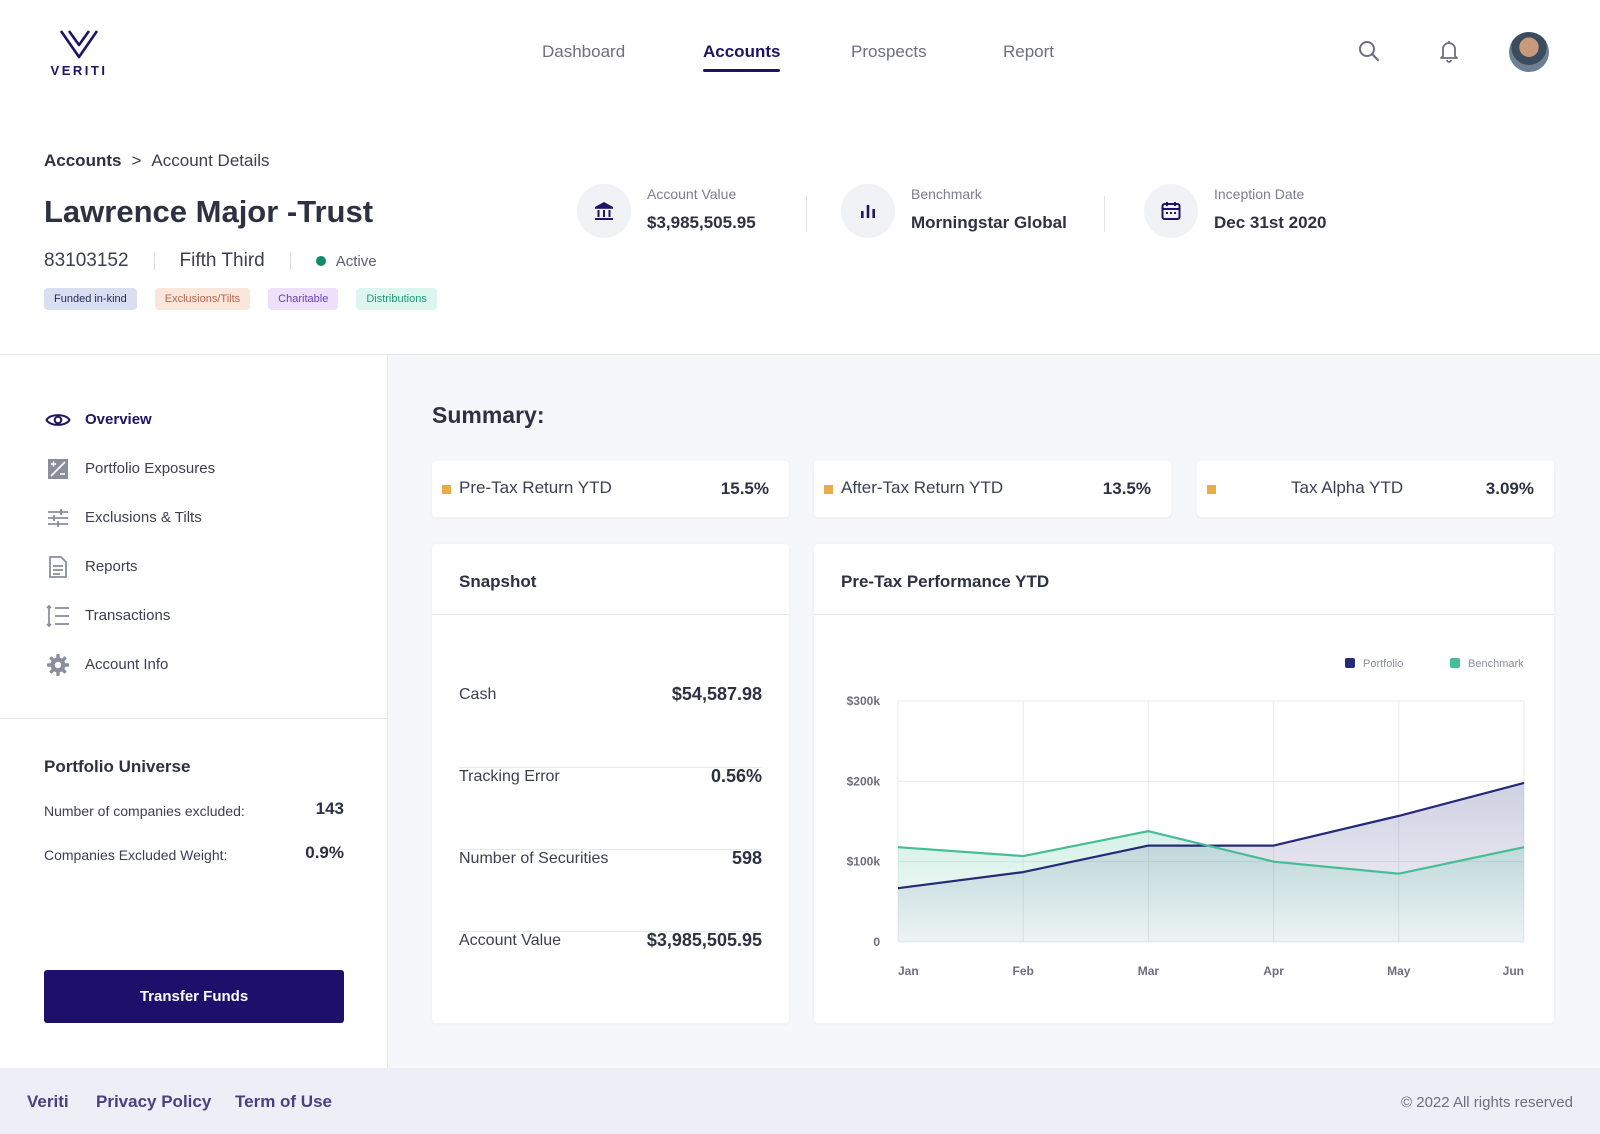 Image resolution: width=1600 pixels, height=1134 pixels. Describe the element at coordinates (1347, 487) in the screenshot. I see `metric-label: Tax Alpha YTD` at that location.